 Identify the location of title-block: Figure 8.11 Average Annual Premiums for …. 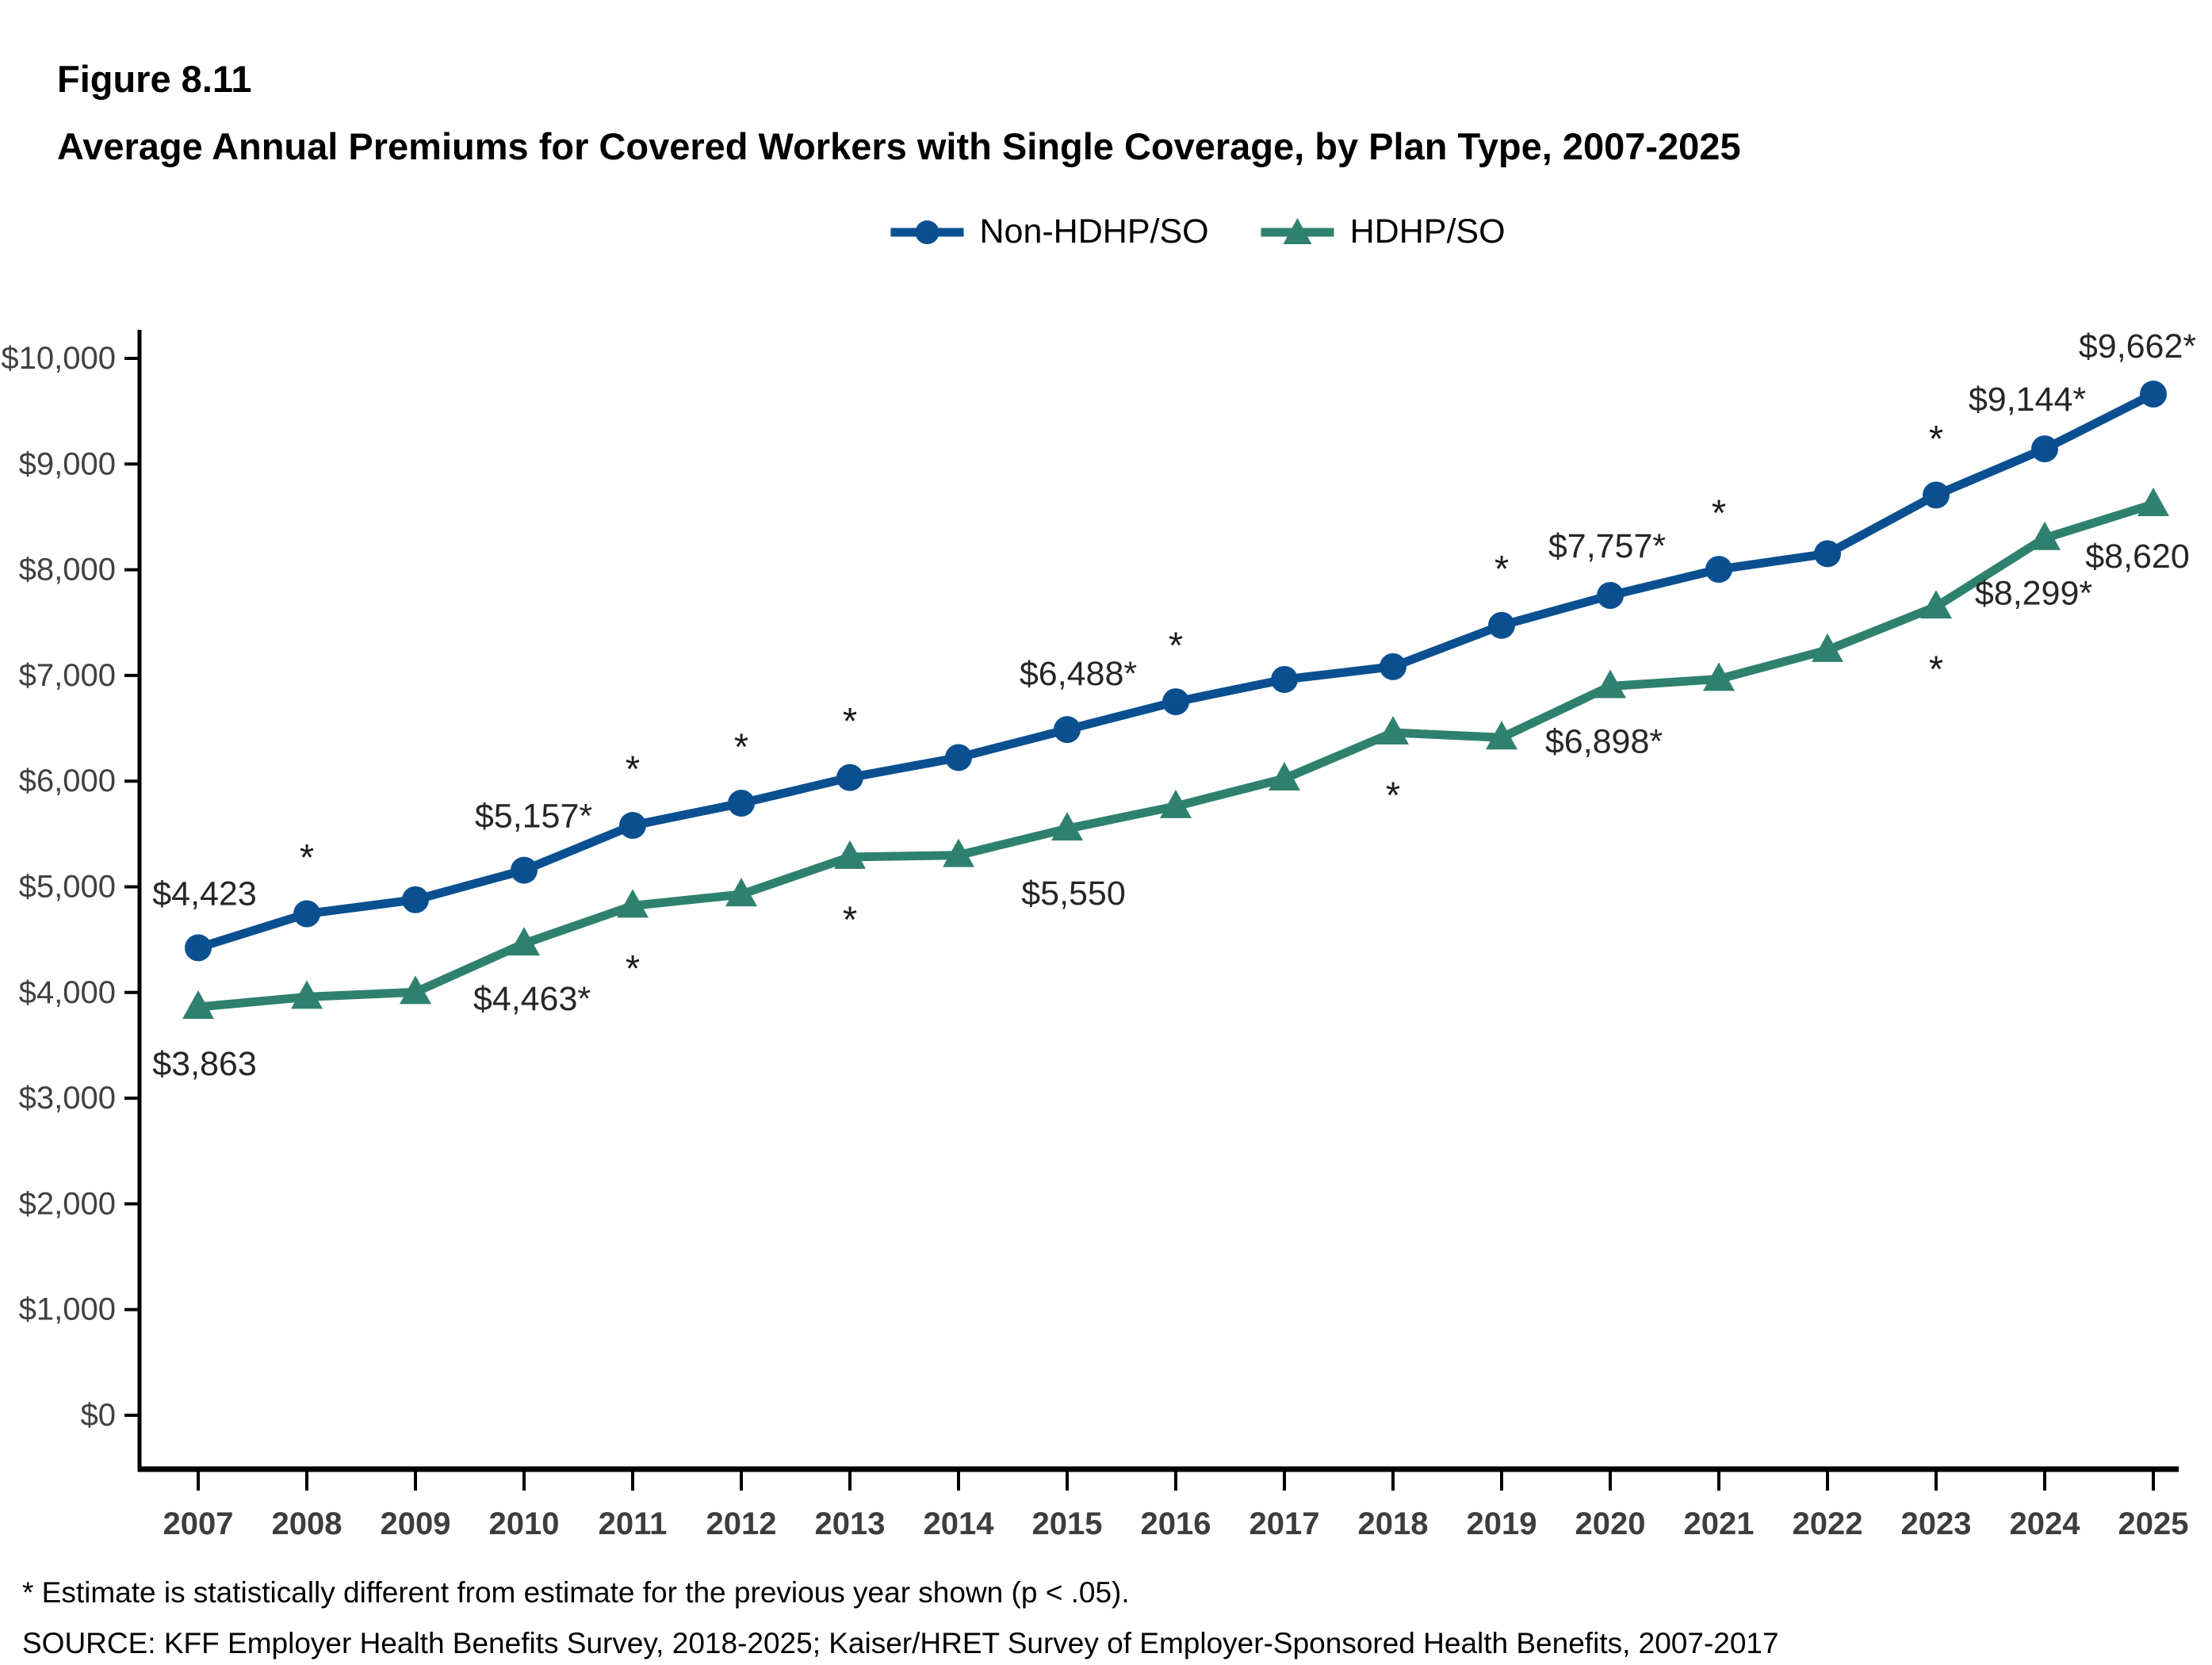
(899, 112).